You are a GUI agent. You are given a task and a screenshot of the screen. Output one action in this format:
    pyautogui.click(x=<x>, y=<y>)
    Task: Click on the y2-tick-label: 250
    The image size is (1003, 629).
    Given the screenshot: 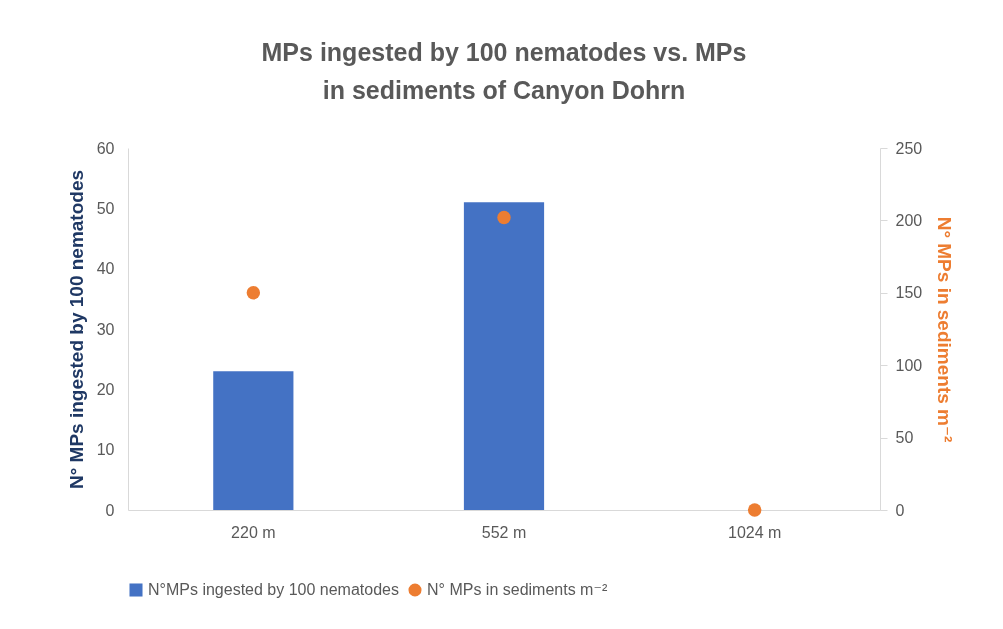 What is the action you would take?
    pyautogui.click(x=909, y=148)
    